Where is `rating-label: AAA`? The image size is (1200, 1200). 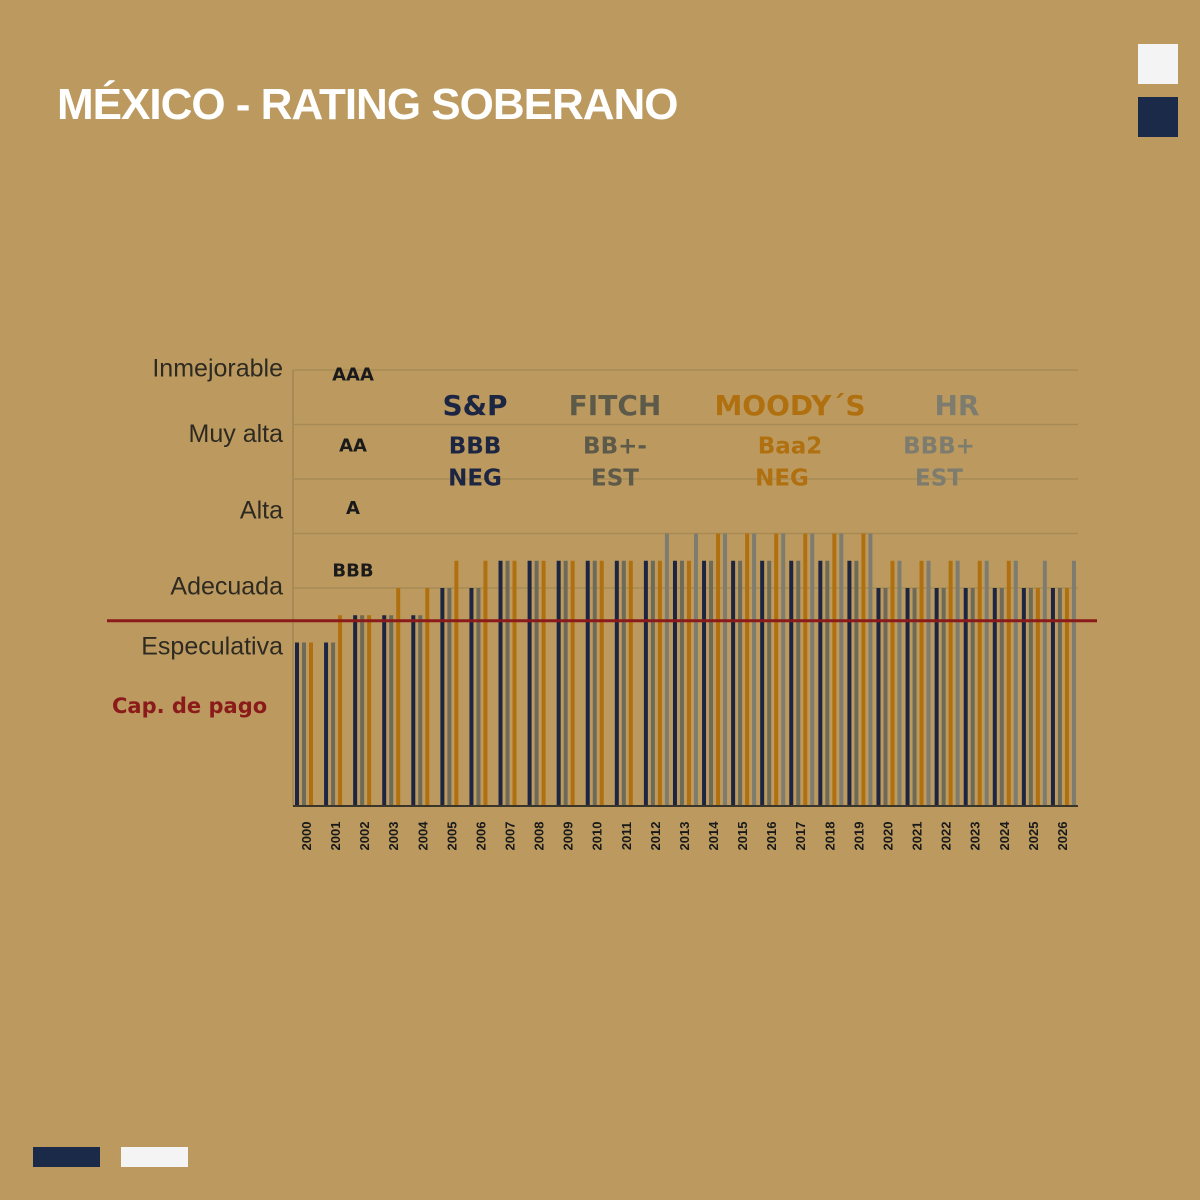 rating-label: AAA is located at coordinates (353, 374).